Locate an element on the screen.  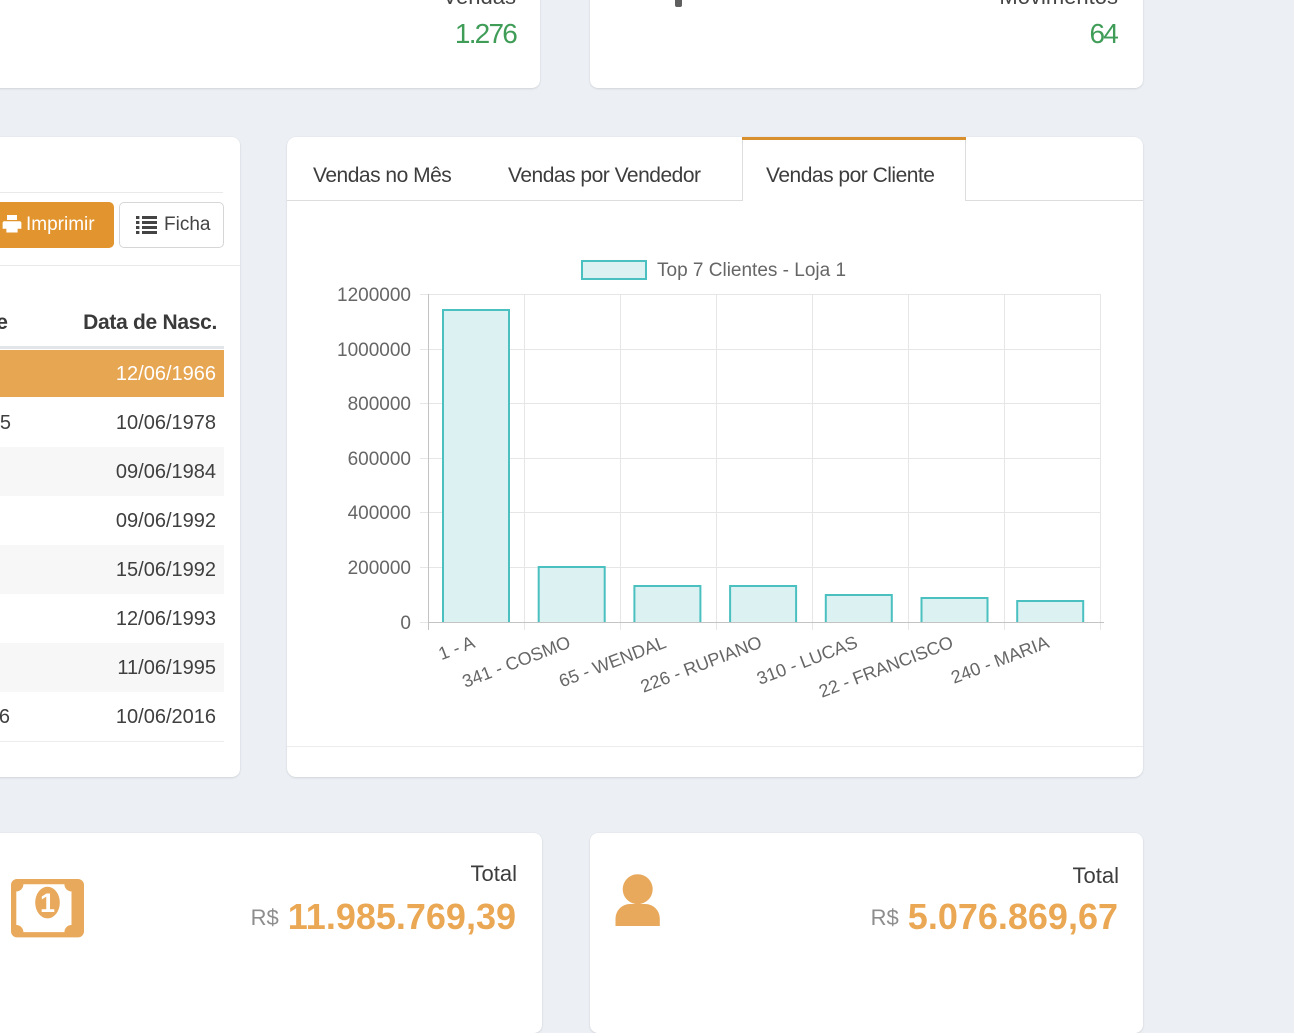
svg-text: 1000000 is located at coordinates (374, 350).